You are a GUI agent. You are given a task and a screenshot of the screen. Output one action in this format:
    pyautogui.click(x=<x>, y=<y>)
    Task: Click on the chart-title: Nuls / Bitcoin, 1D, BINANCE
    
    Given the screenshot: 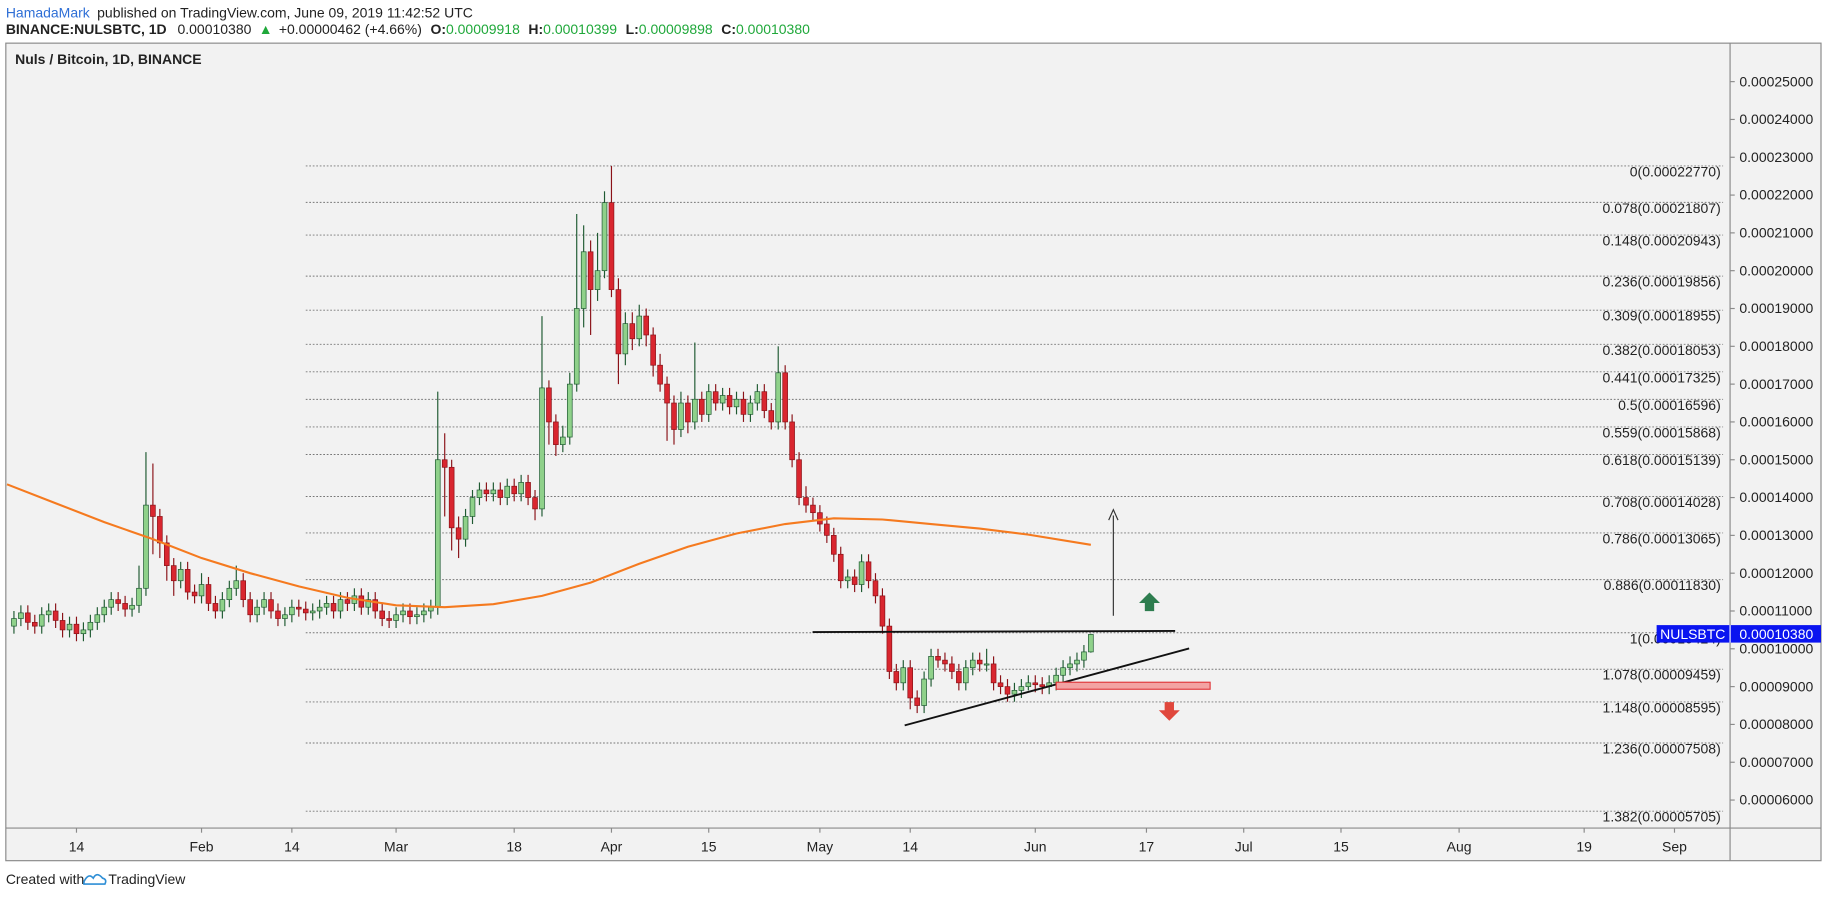 What is the action you would take?
    pyautogui.click(x=108, y=59)
    